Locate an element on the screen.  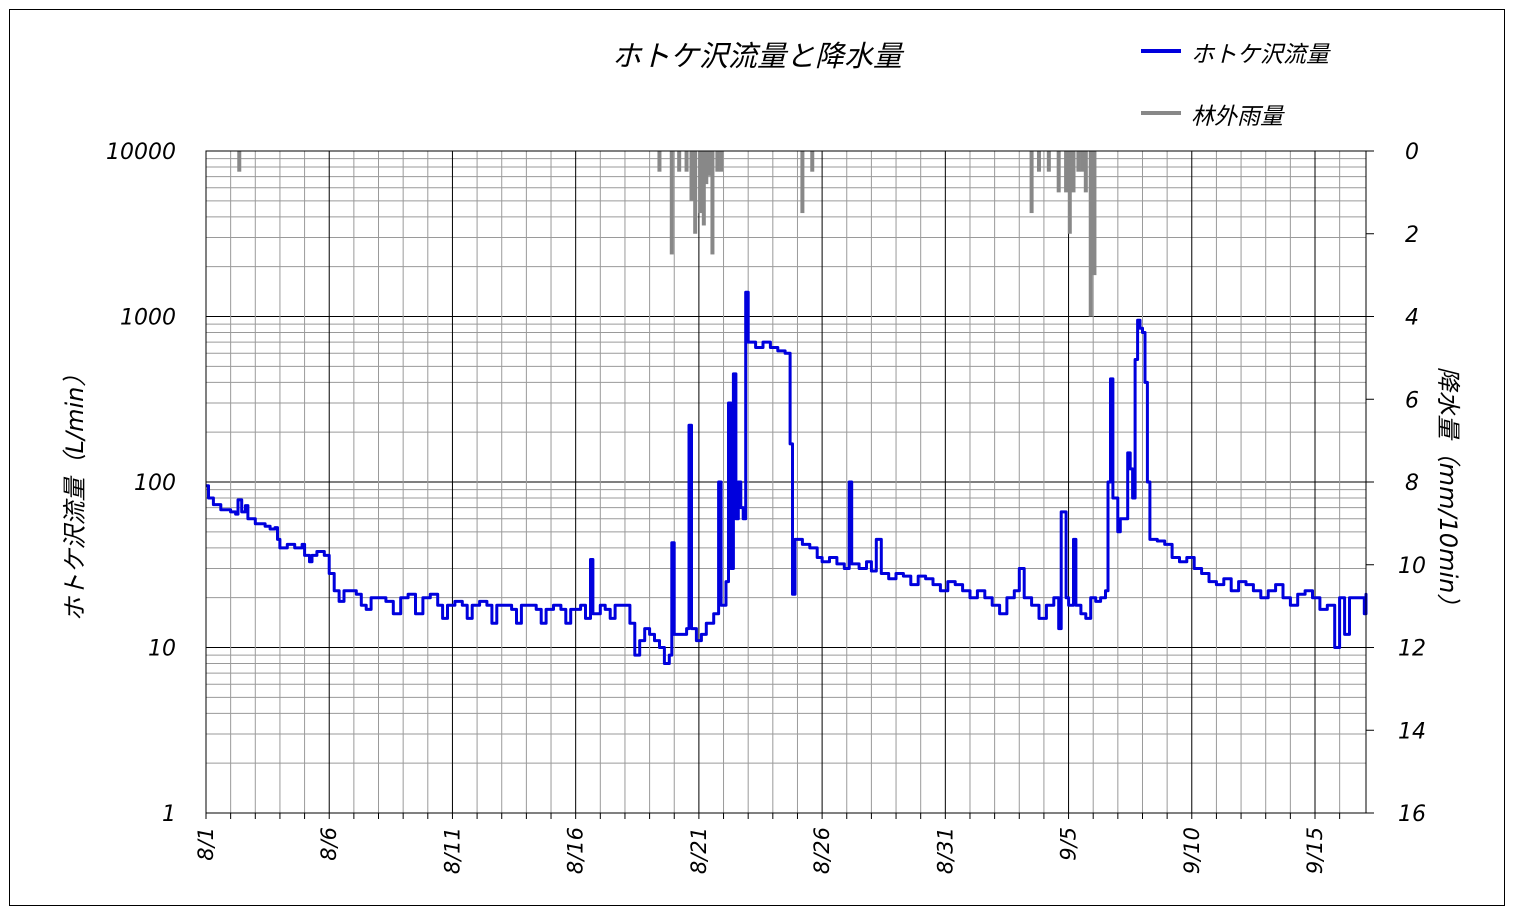
x-tick-label: 8/21 is located at coordinates (699, 850).